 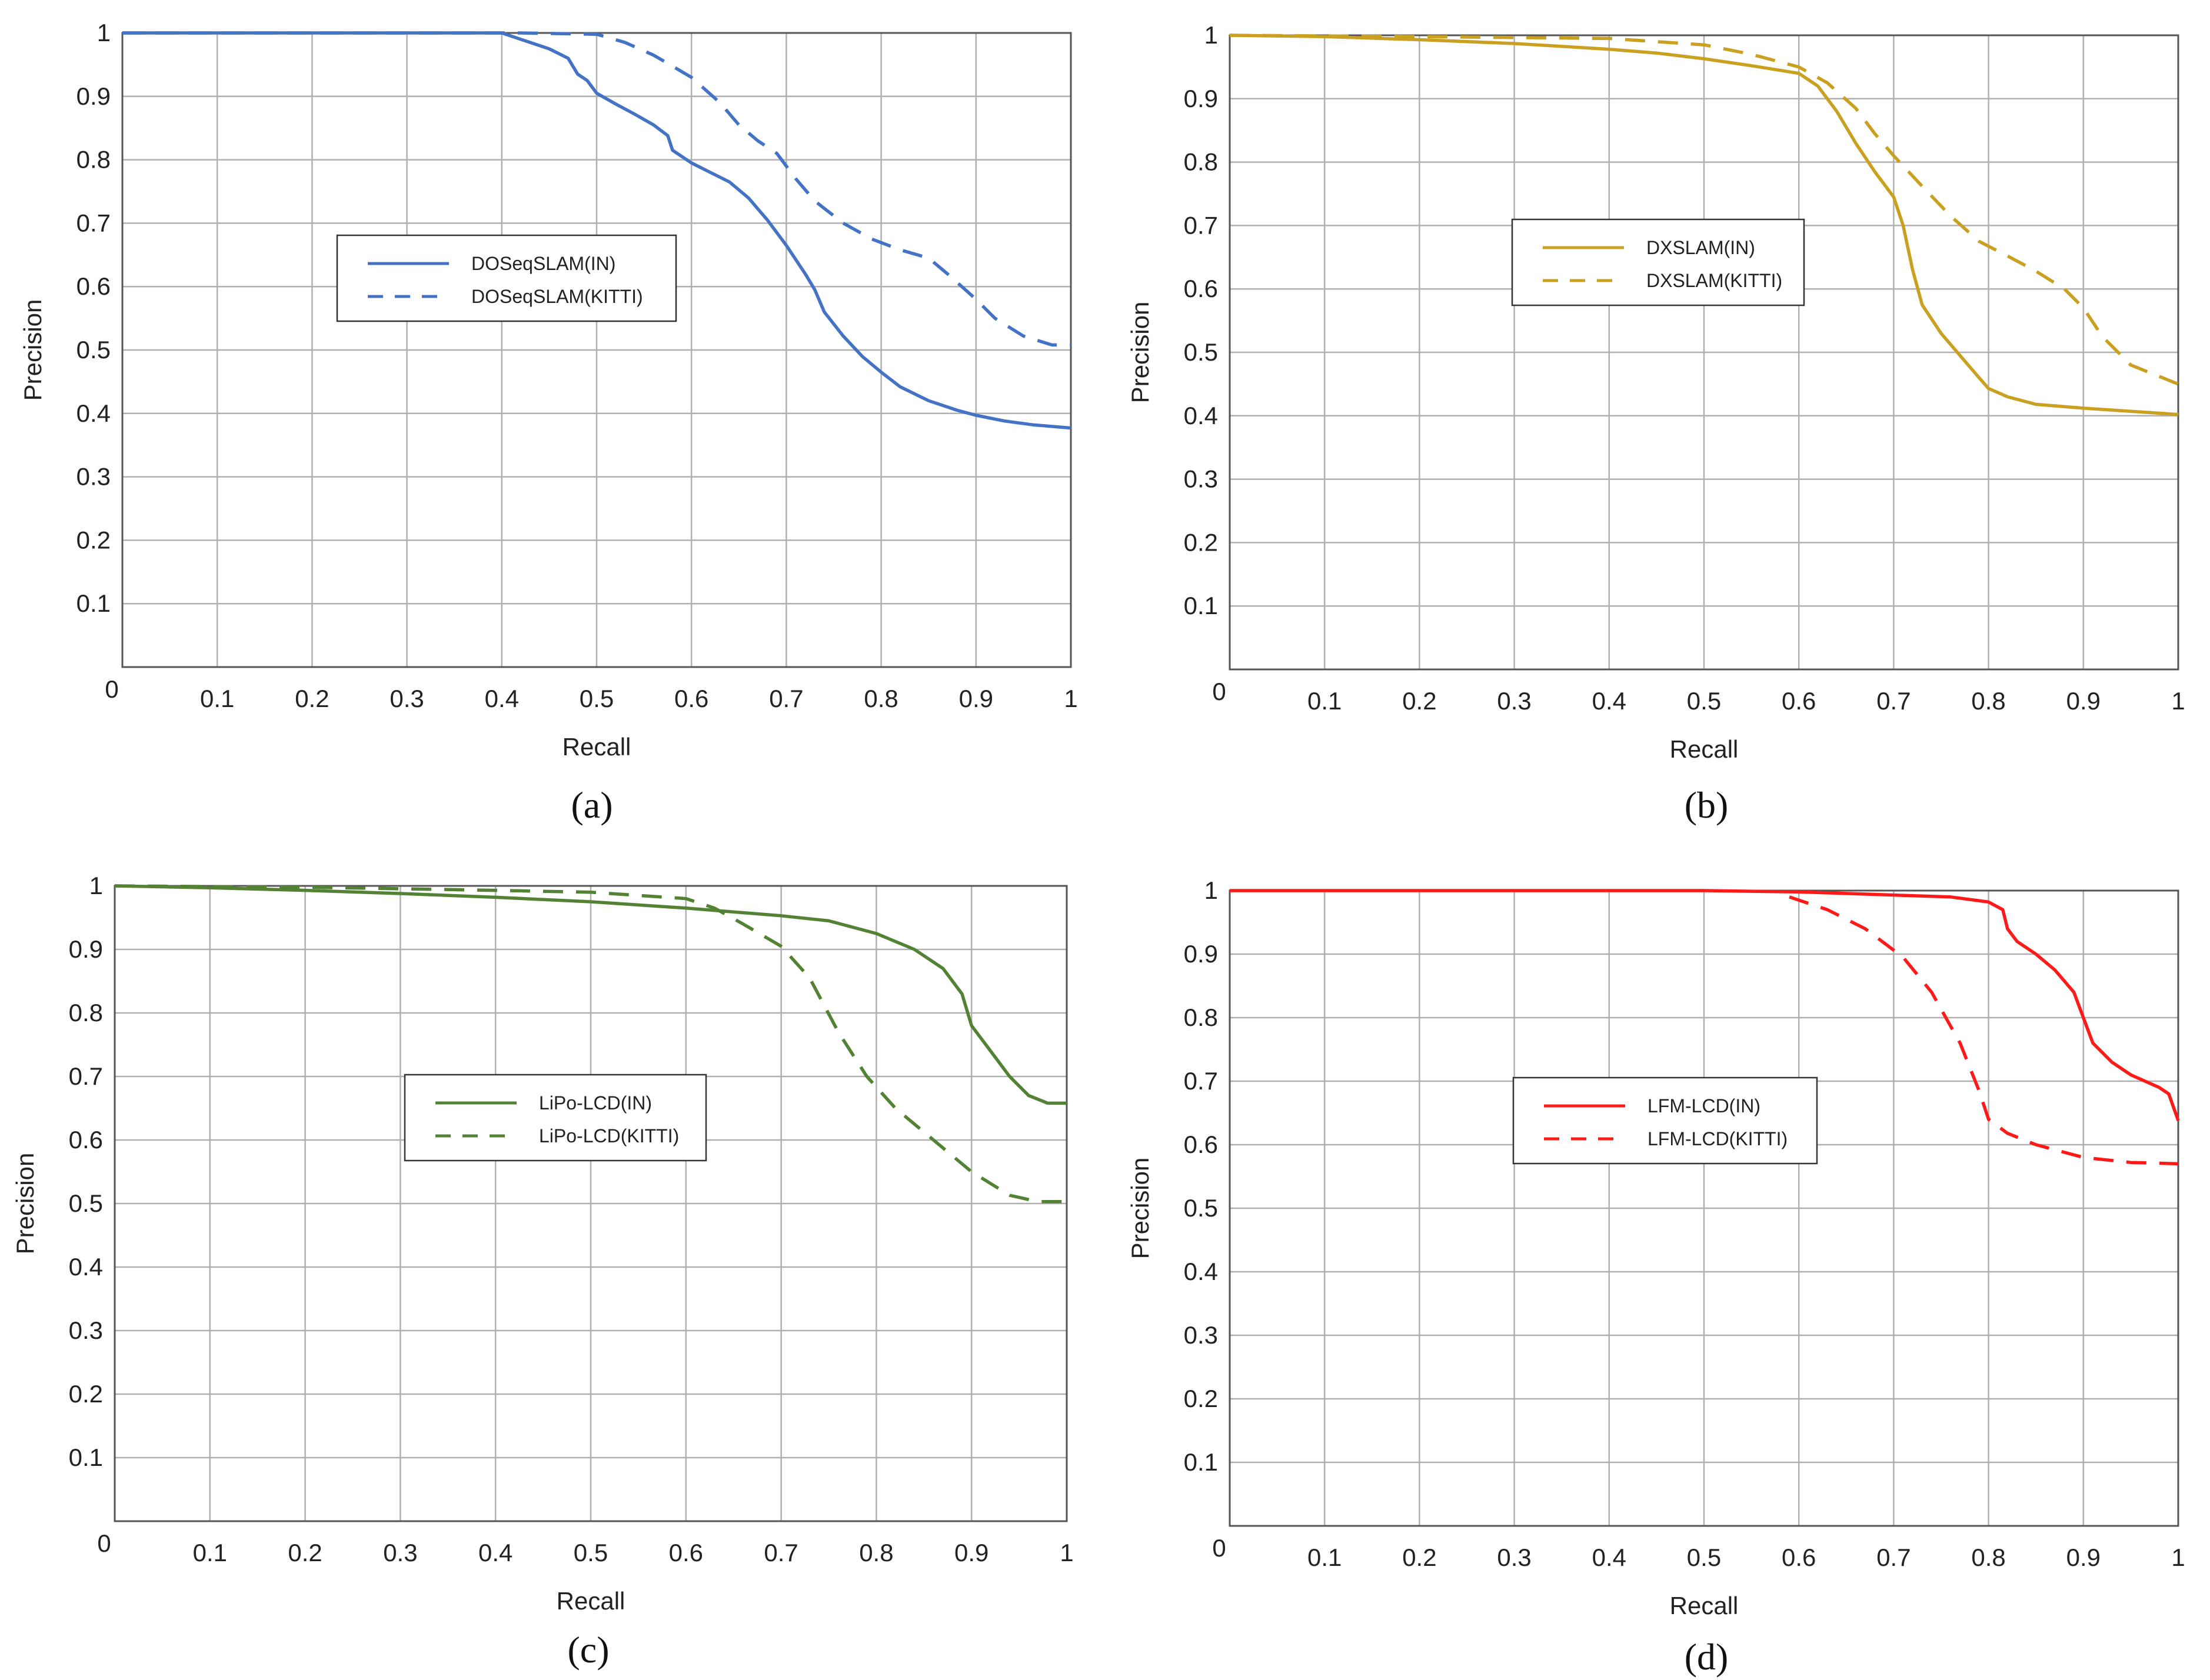 I want to click on legend-entry: DOSeqSLAM(KITTI), so click(x=557, y=296).